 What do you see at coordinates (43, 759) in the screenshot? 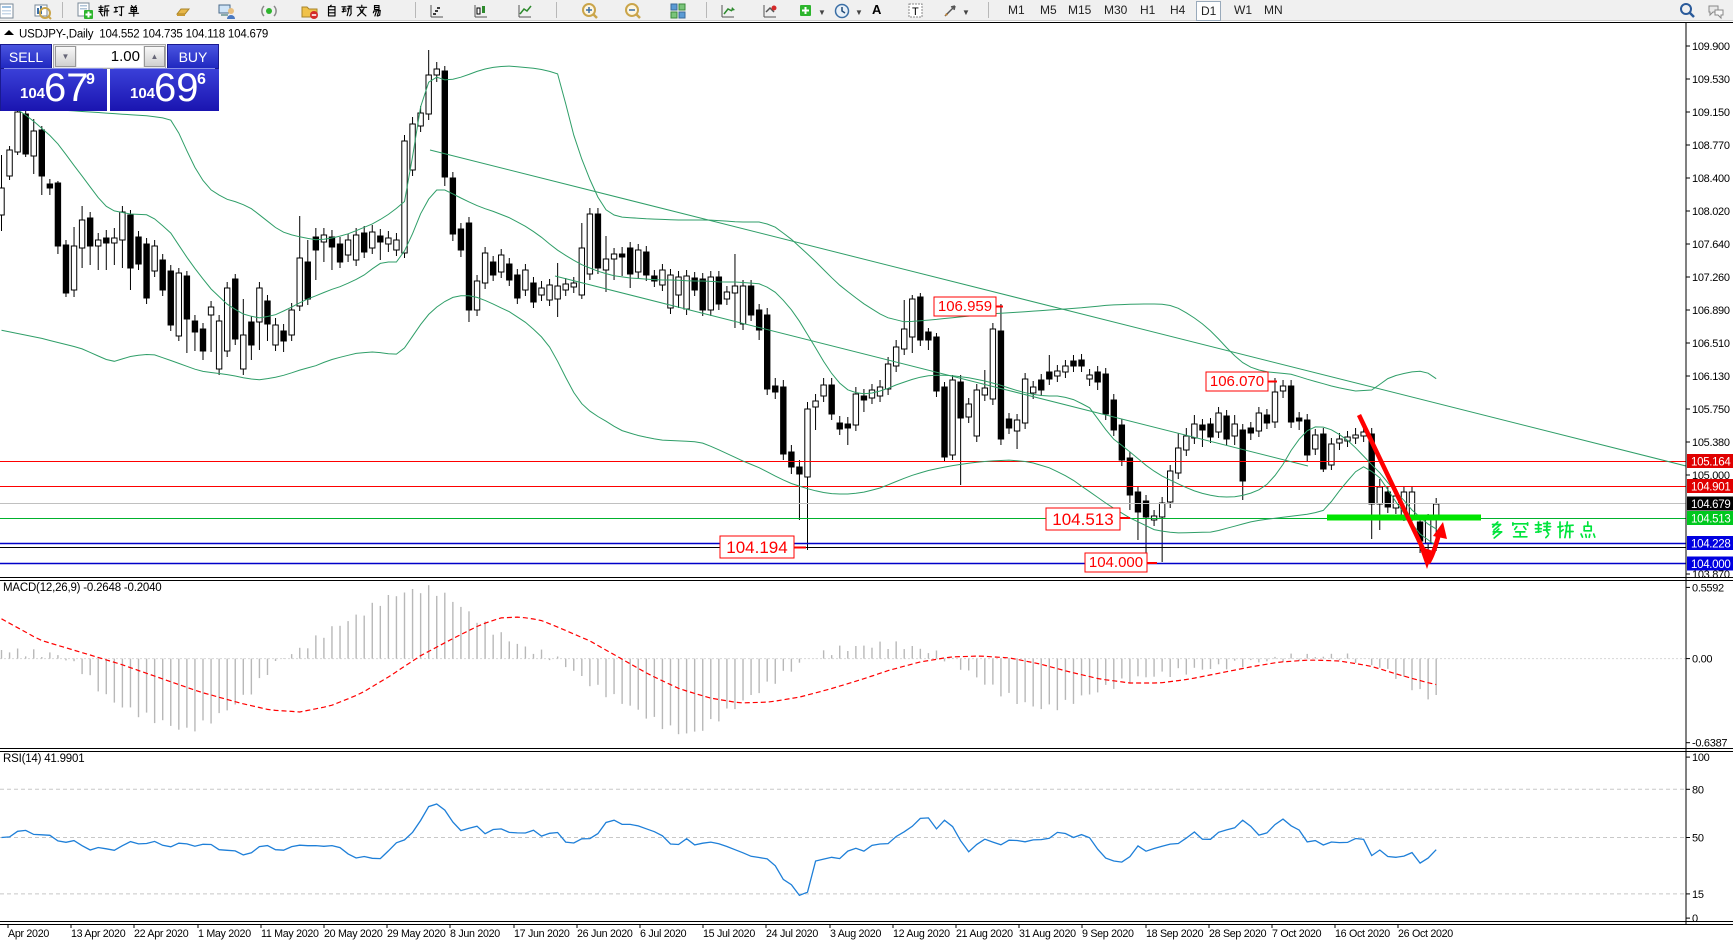
I see `svg-text: RSI(14) 41.9901` at bounding box center [43, 759].